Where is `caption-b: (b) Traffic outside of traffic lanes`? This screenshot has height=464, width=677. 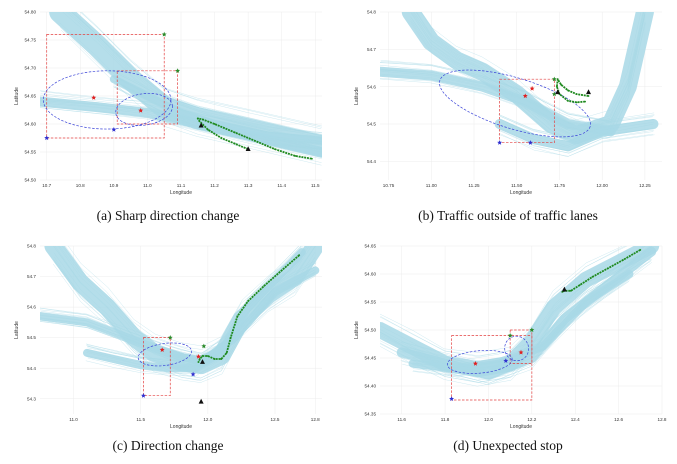 caption-b: (b) Traffic outside of traffic lanes is located at coordinates (508, 215).